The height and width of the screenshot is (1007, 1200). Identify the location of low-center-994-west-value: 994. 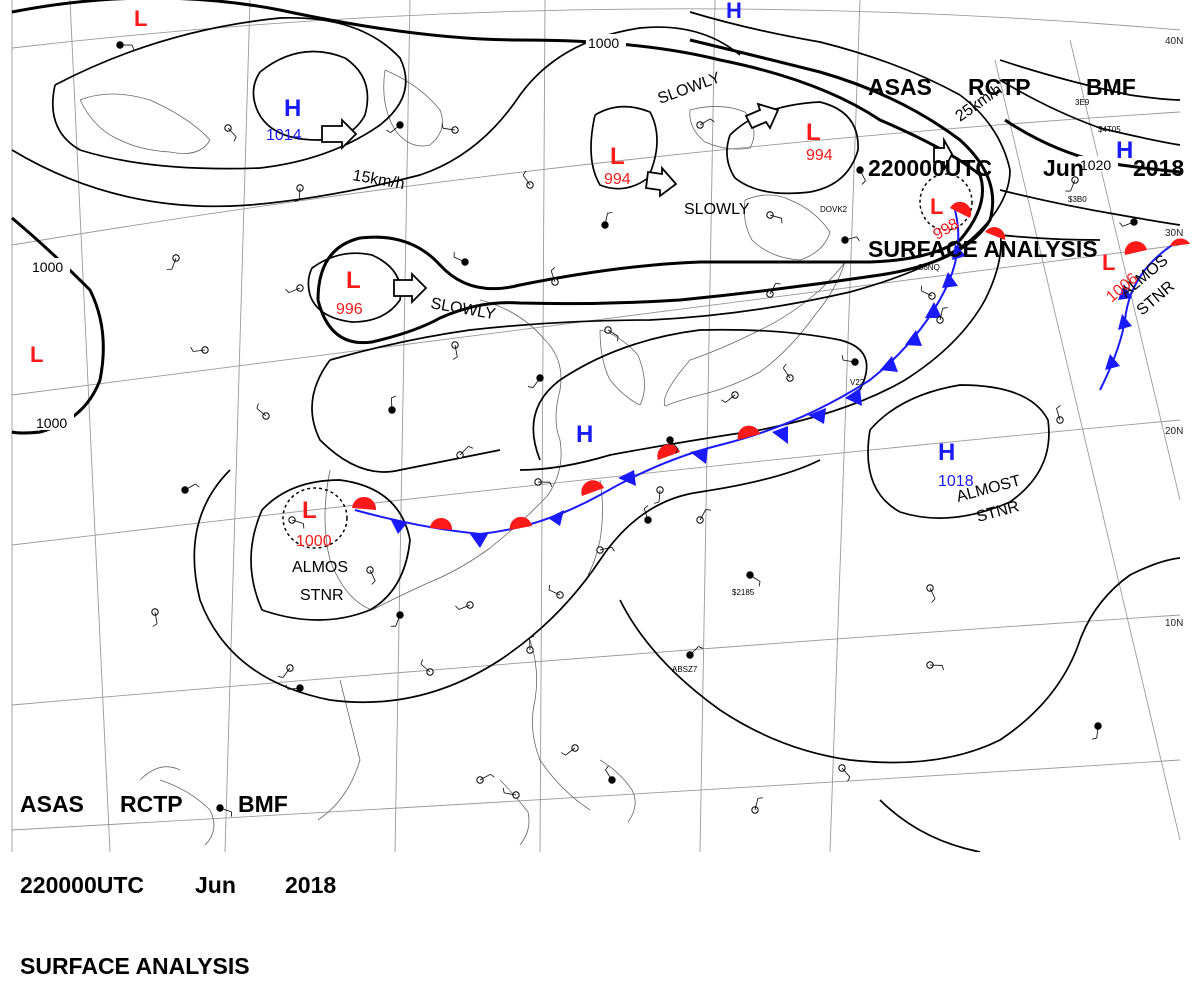
(617, 179).